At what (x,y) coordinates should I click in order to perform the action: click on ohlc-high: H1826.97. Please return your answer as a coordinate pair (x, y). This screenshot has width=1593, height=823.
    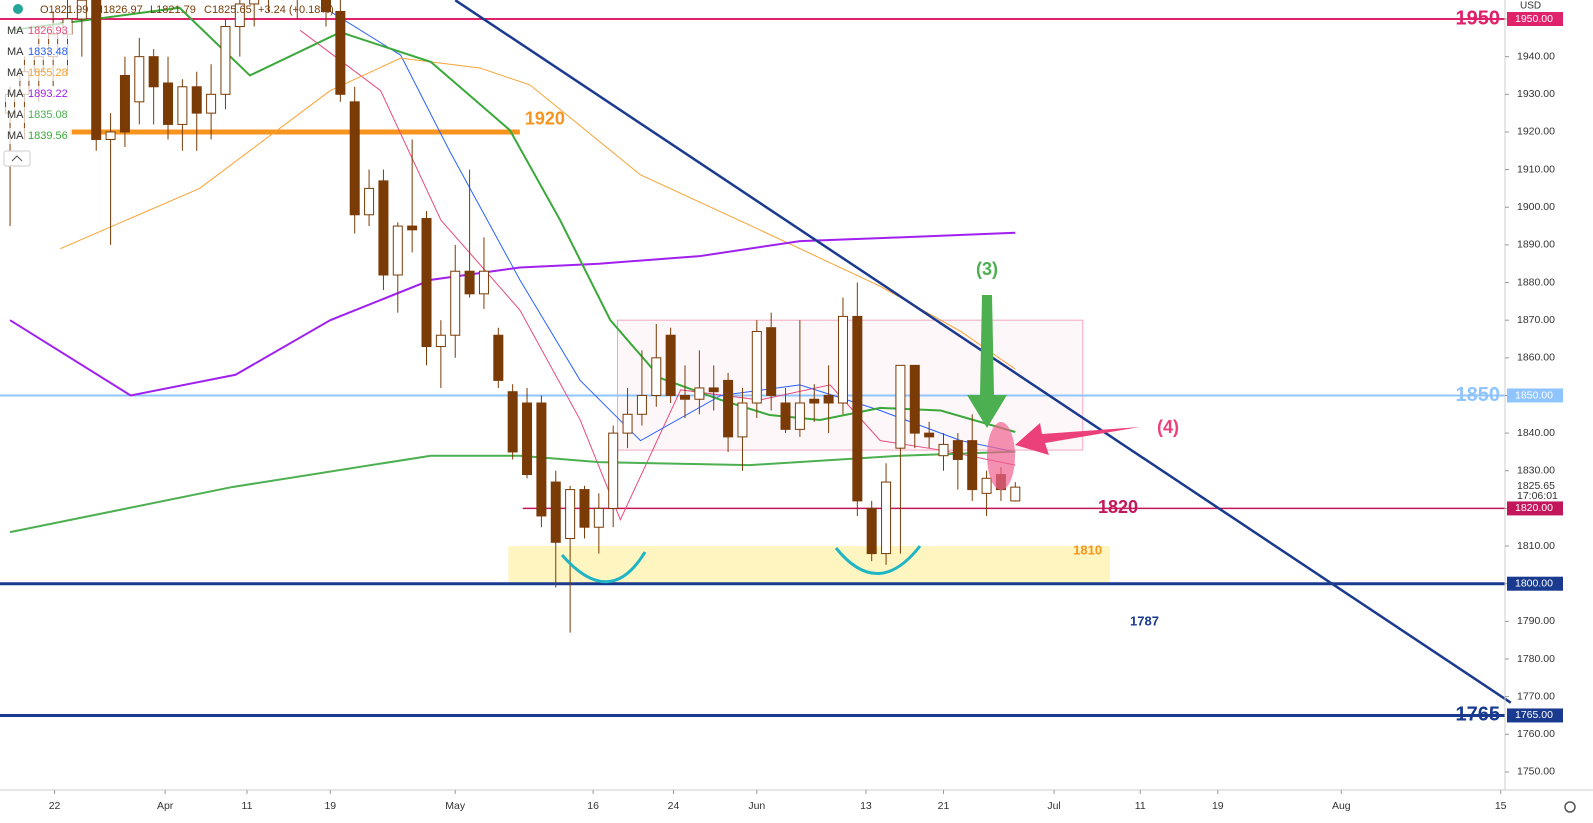
    Looking at the image, I should click on (119, 10).